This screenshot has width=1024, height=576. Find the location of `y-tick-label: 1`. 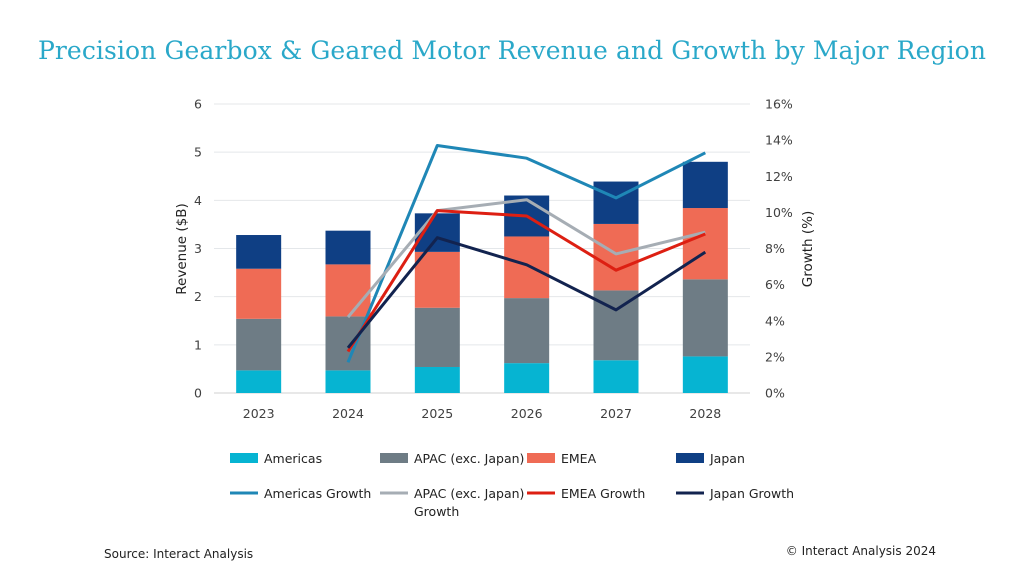

y-tick-label: 1 is located at coordinates (198, 344).